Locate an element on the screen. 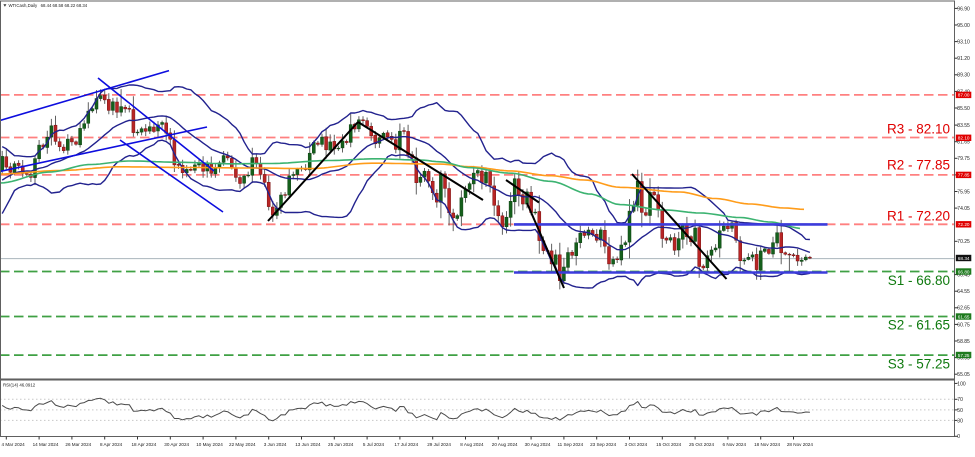  svg-text: 93.10 is located at coordinates (963, 43).